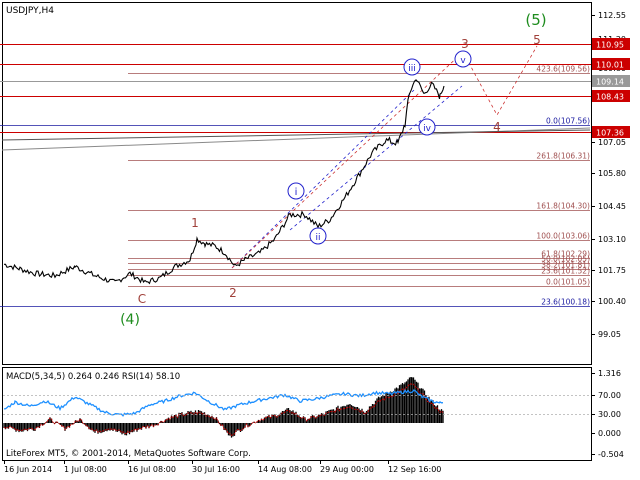 This screenshot has width=640, height=480. I want to click on macd-histogram, so click(223, 407).